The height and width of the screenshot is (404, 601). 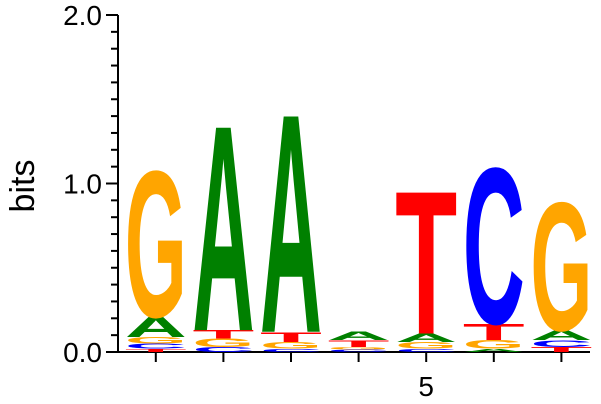 What do you see at coordinates (82, 184) in the screenshot?
I see `y-tick-label: 1.0` at bounding box center [82, 184].